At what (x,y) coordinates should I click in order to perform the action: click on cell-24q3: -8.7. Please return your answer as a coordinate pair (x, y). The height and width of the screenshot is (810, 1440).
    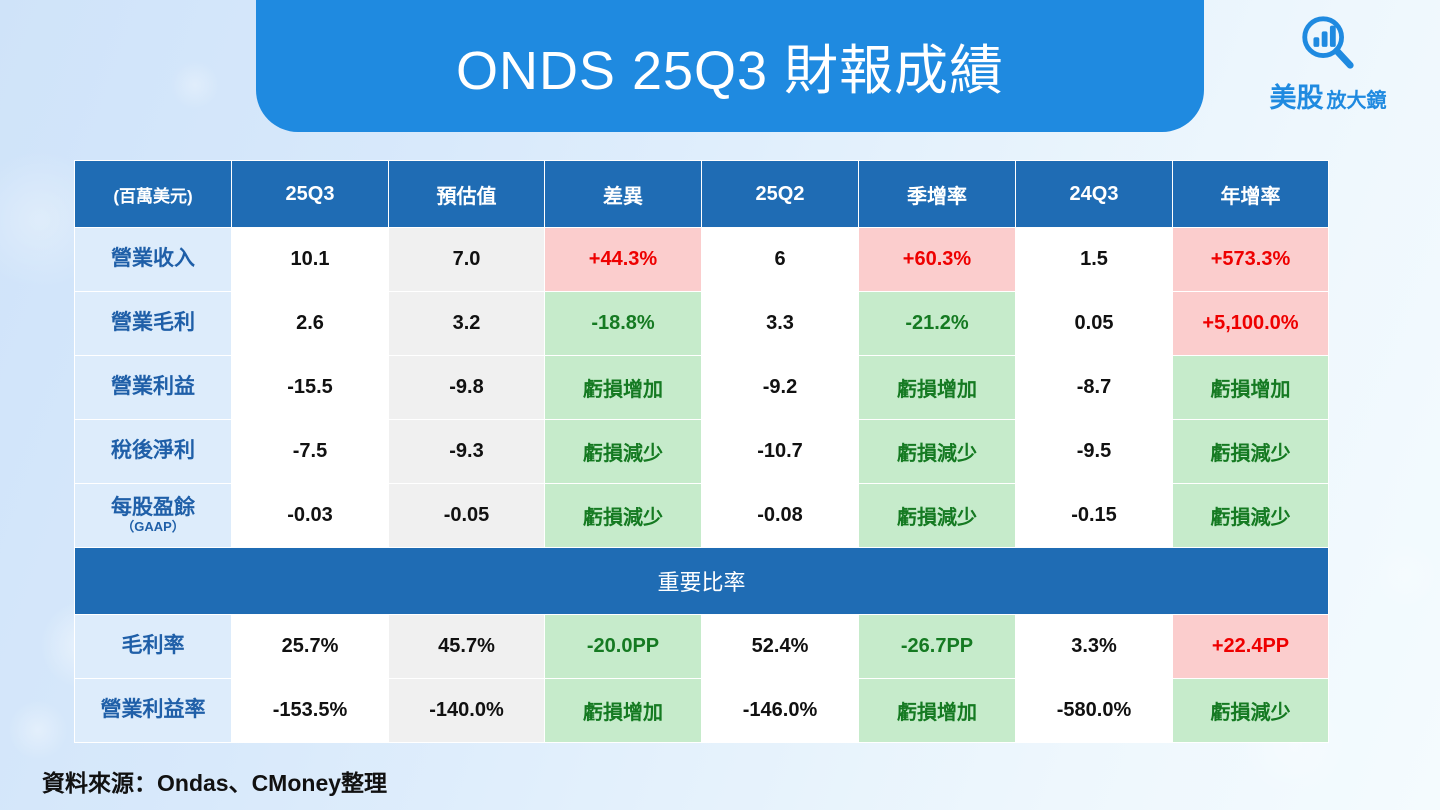
    Looking at the image, I should click on (1094, 387).